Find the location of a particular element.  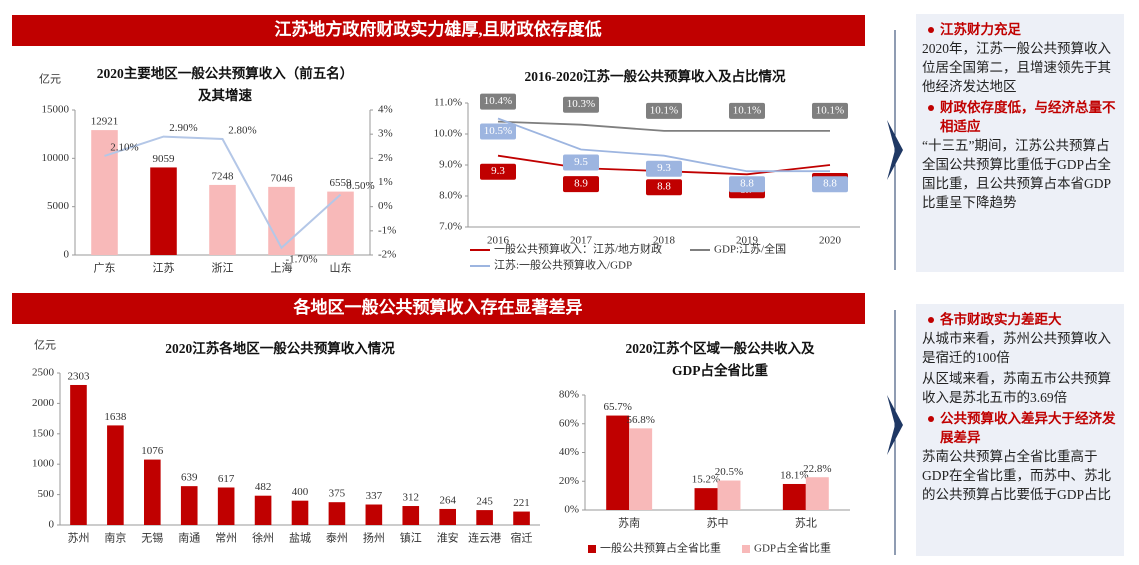

data-label: 15.2% is located at coordinates (706, 480).